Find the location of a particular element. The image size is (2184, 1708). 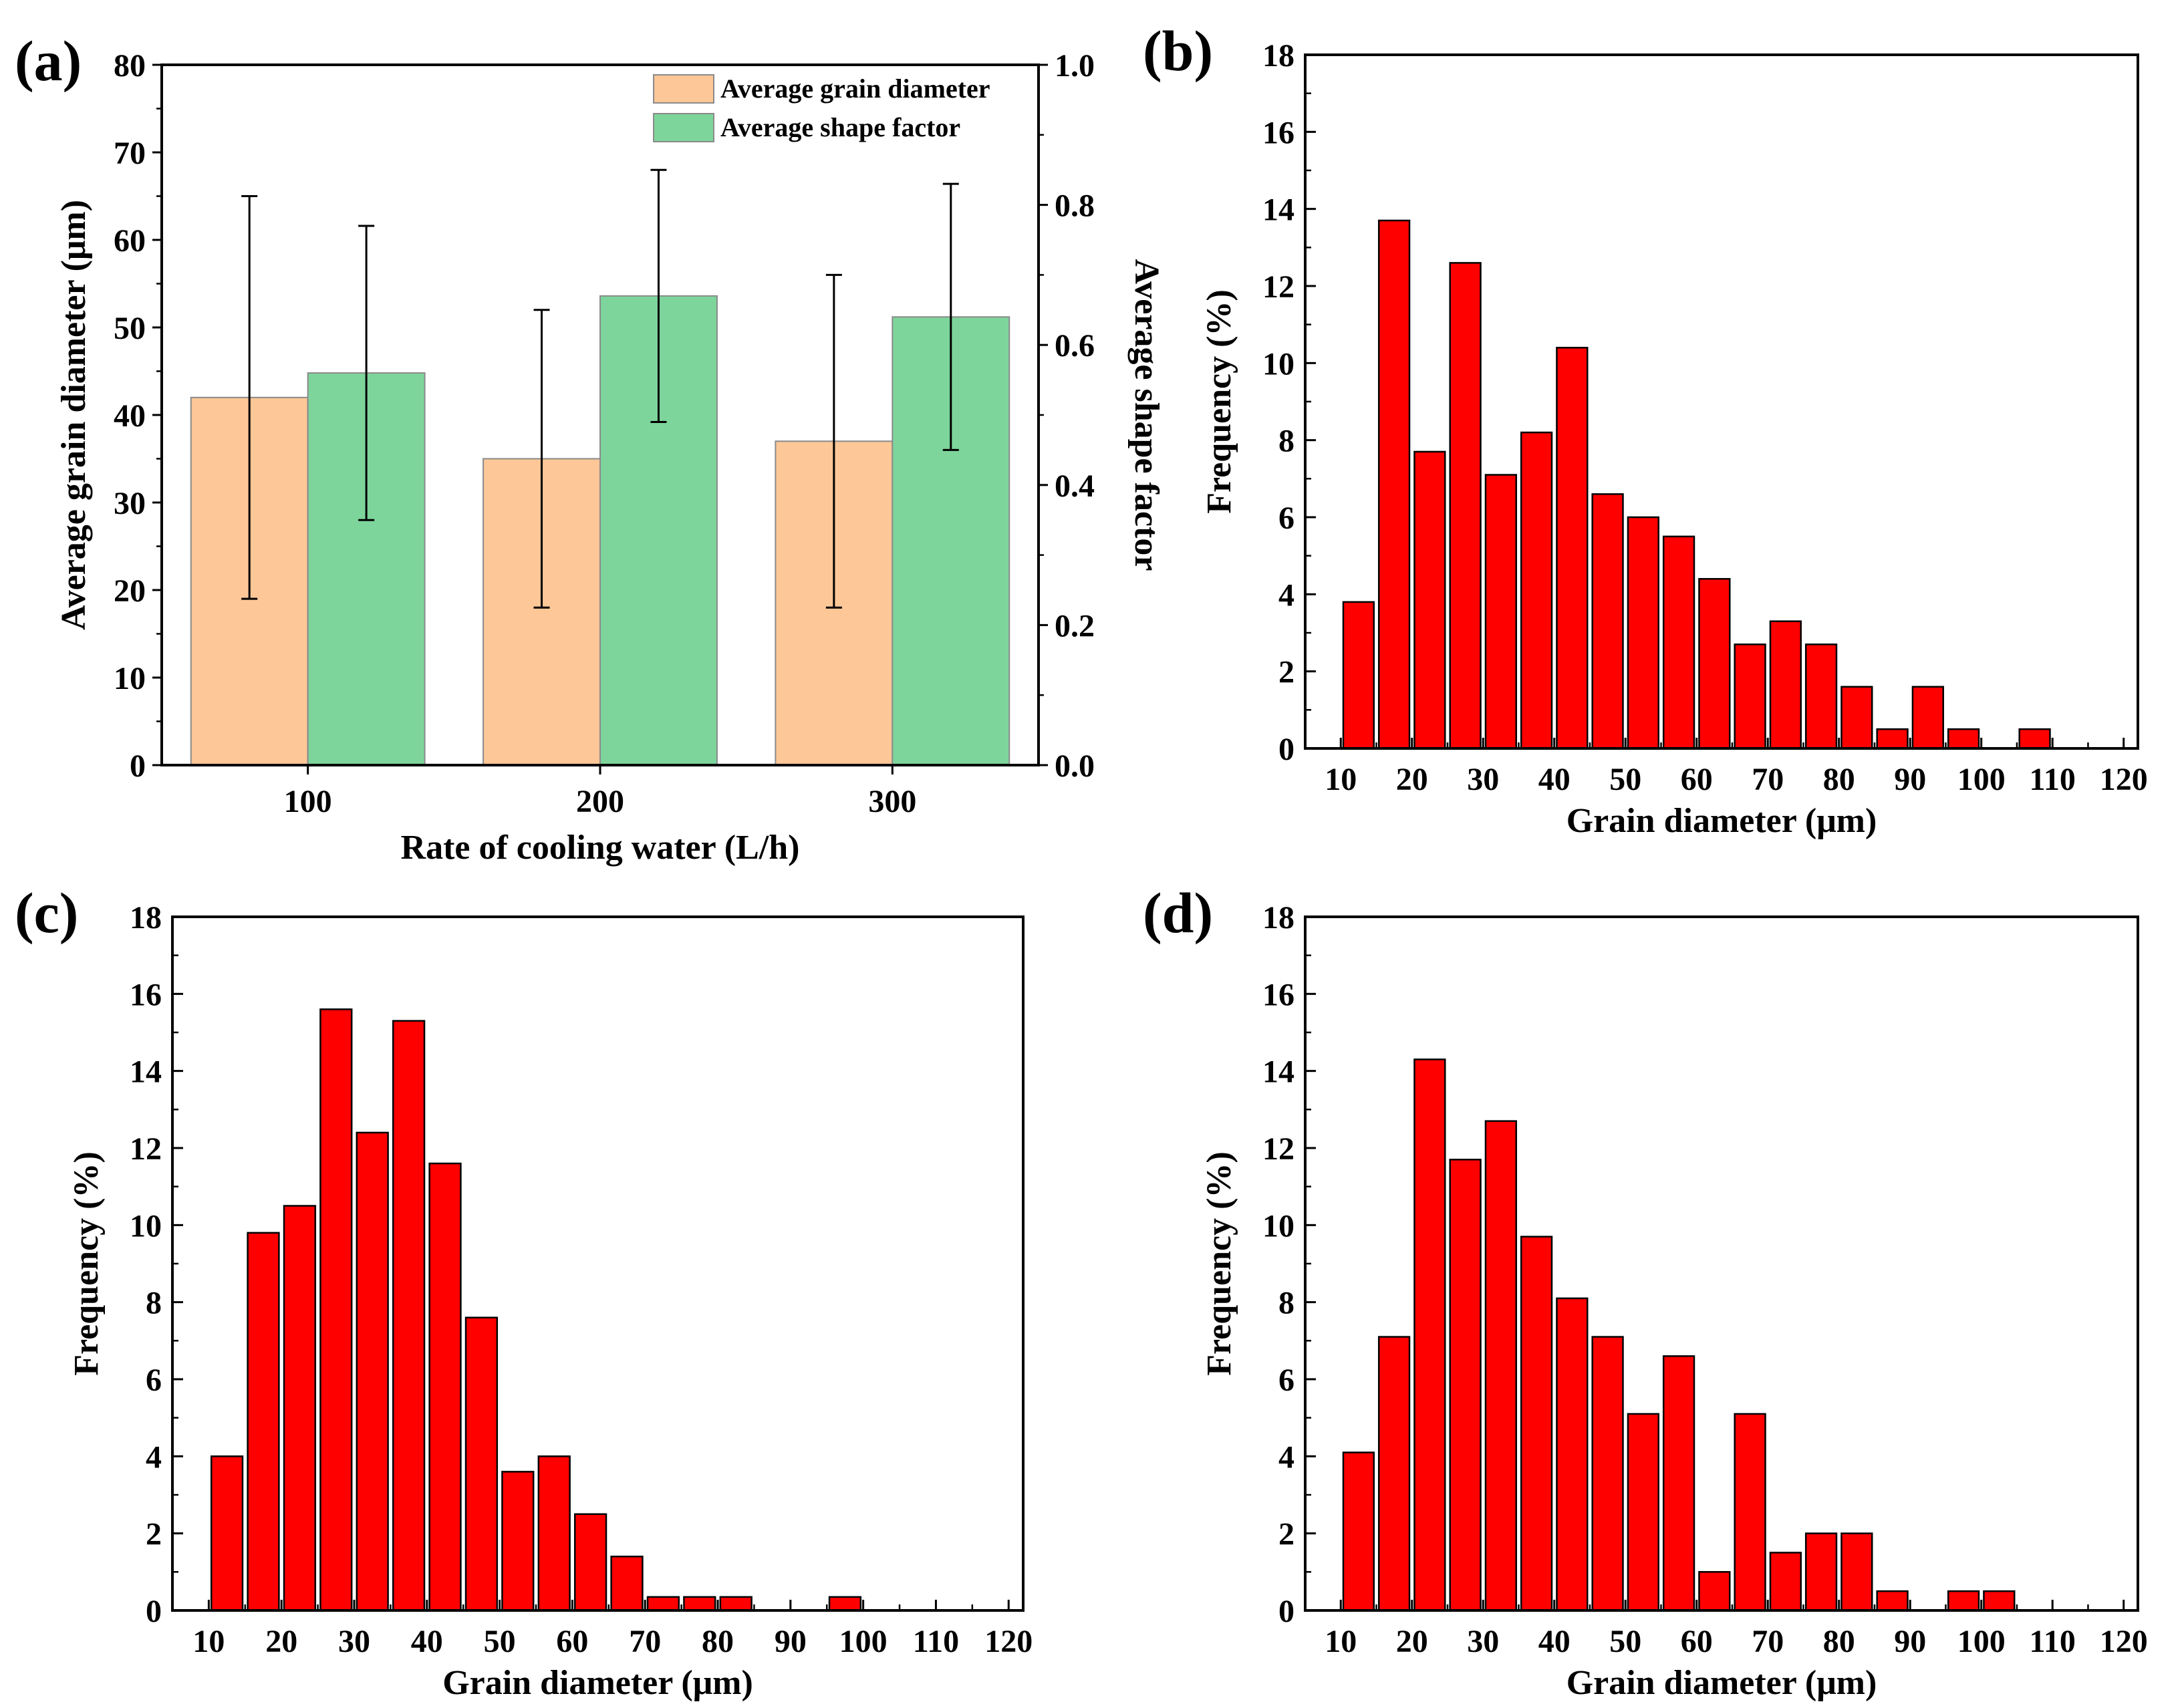

y-tick-label: 4 is located at coordinates (1286, 595).